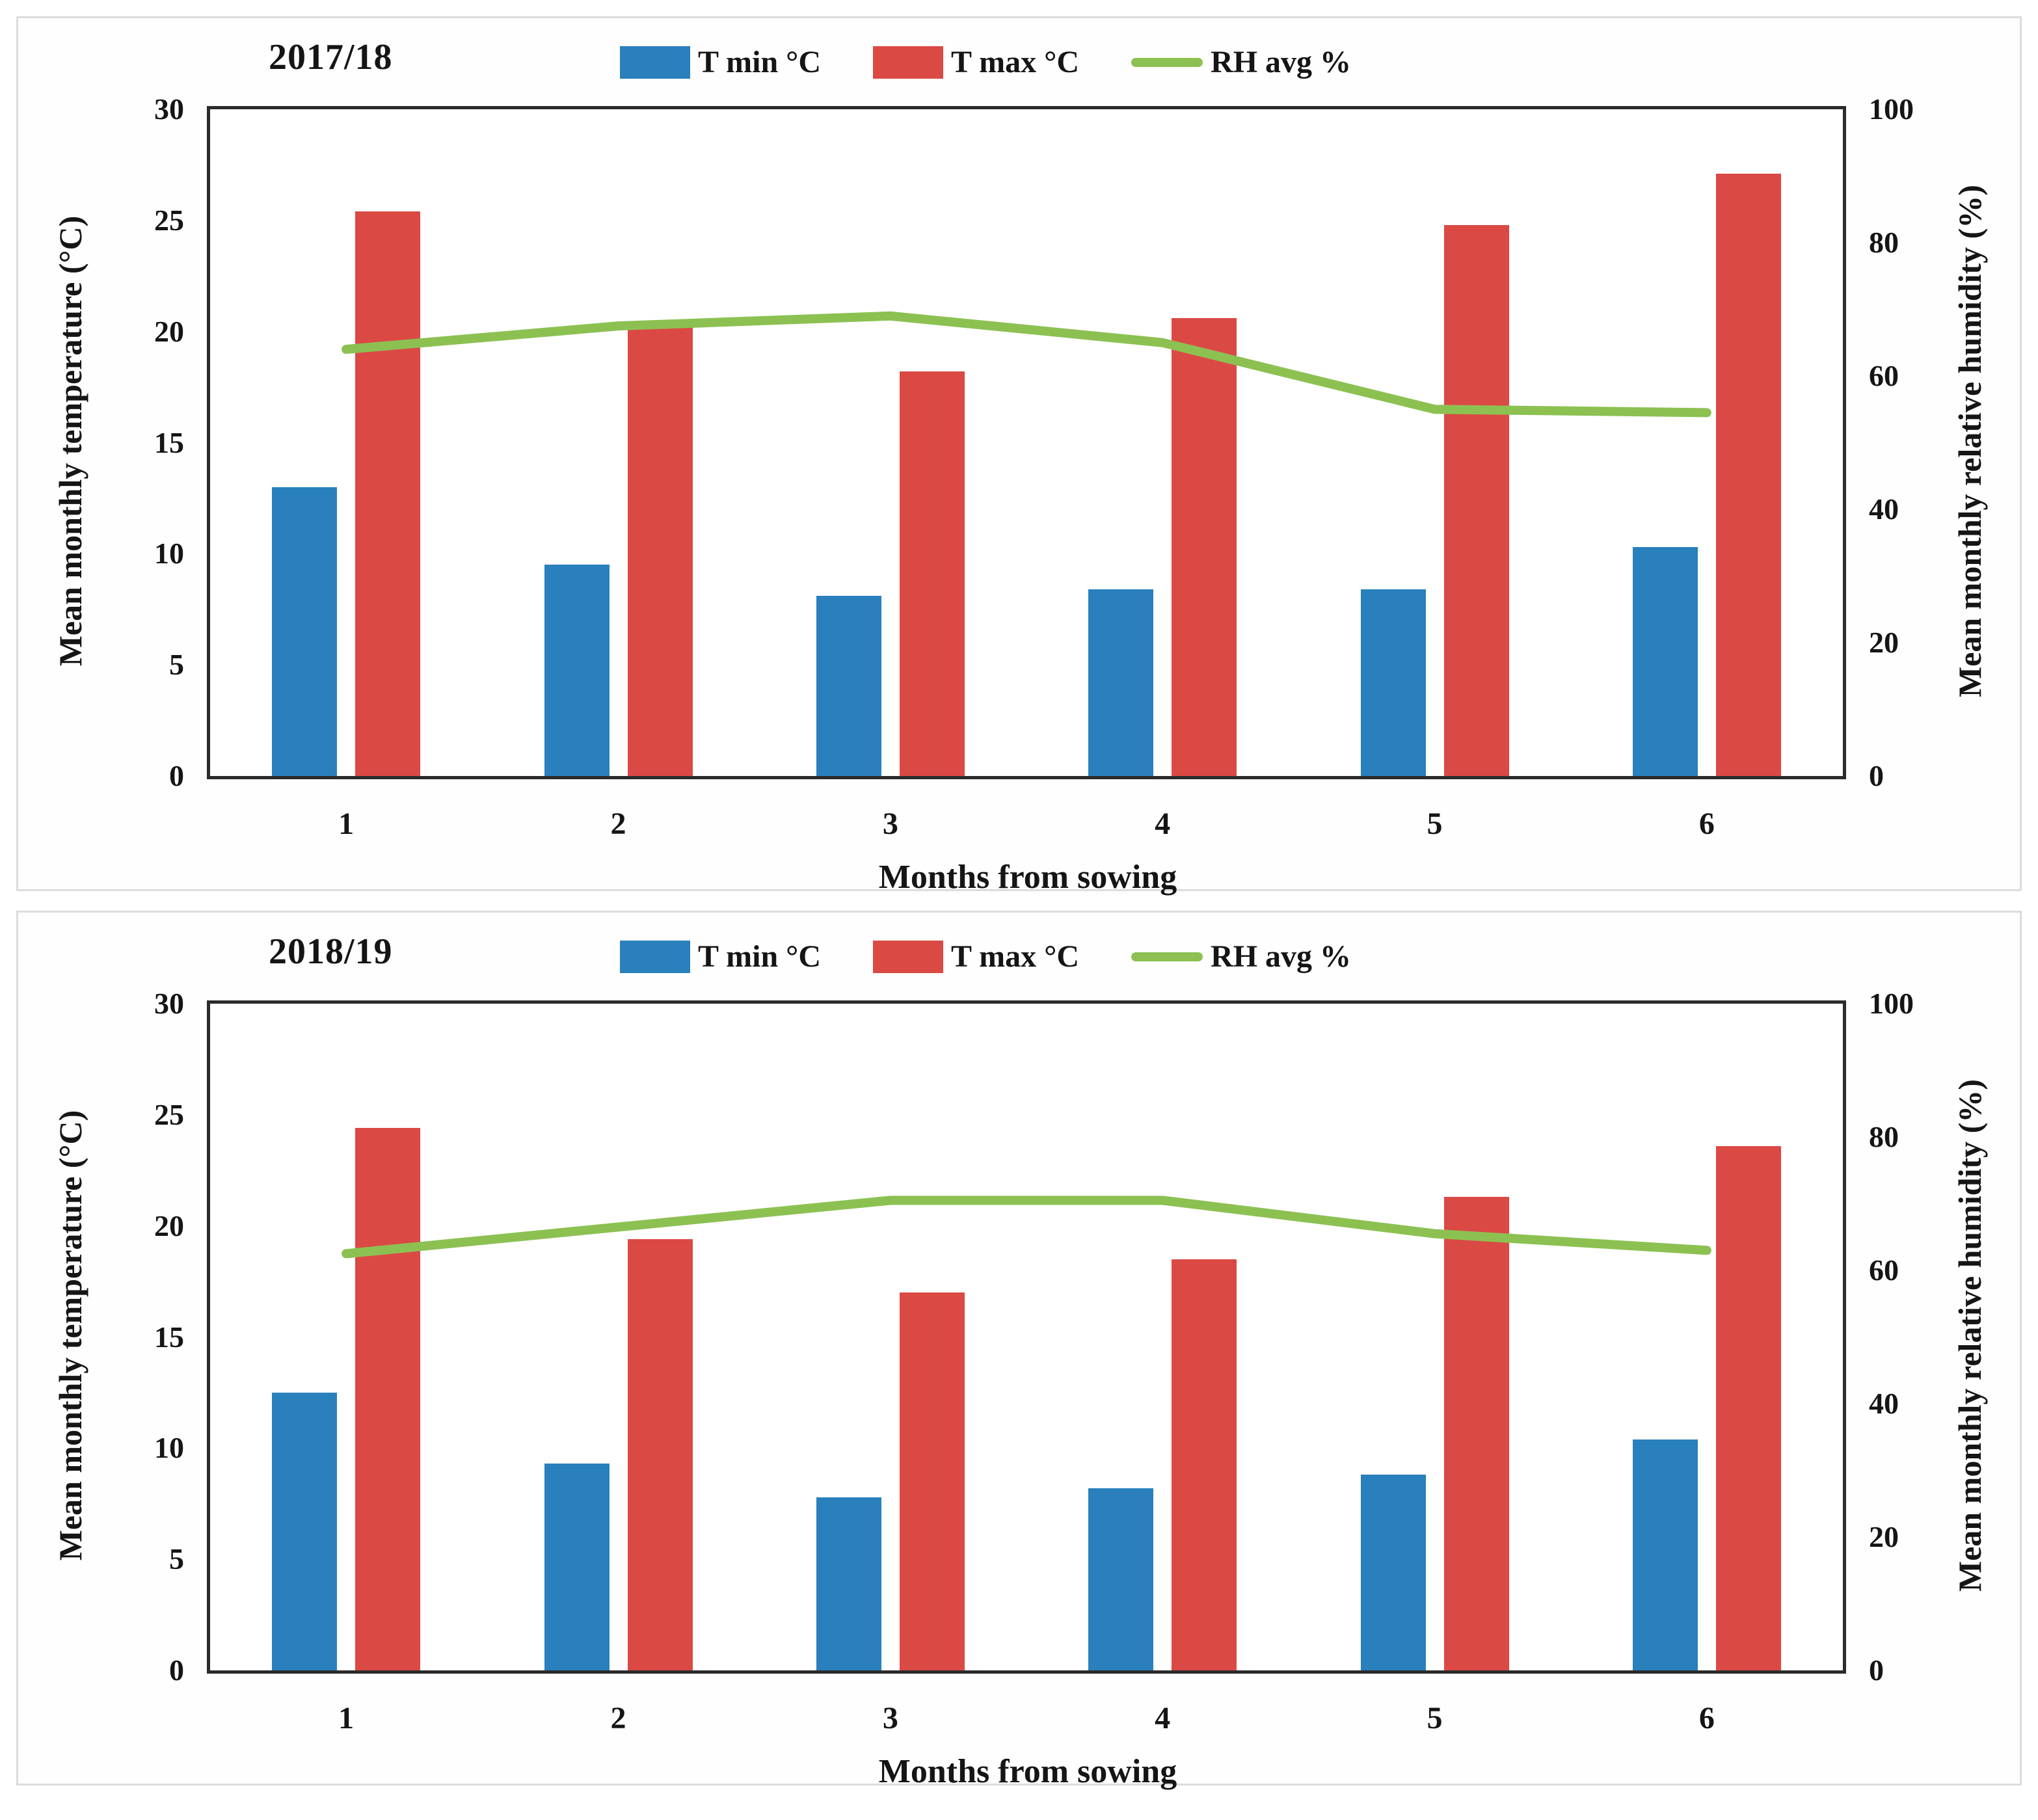  What do you see at coordinates (331, 952) in the screenshot?
I see `chart-title: 2018/19` at bounding box center [331, 952].